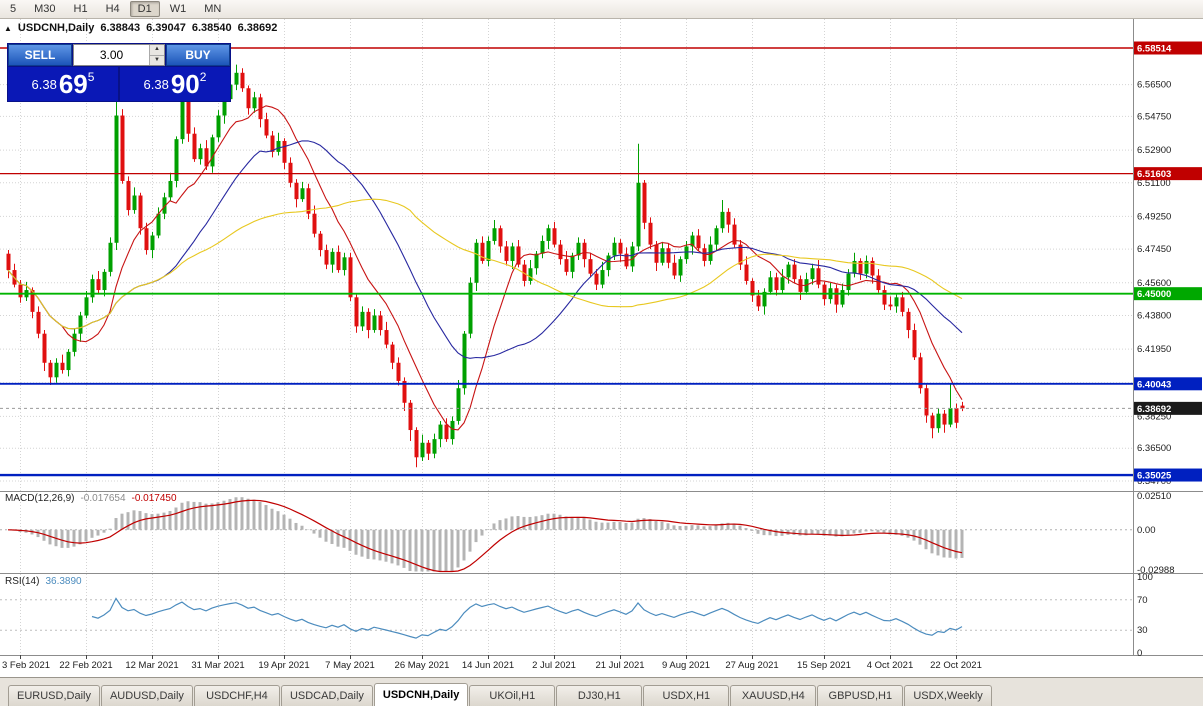  I want to click on svg-text: 26 May 2021, so click(422, 665).